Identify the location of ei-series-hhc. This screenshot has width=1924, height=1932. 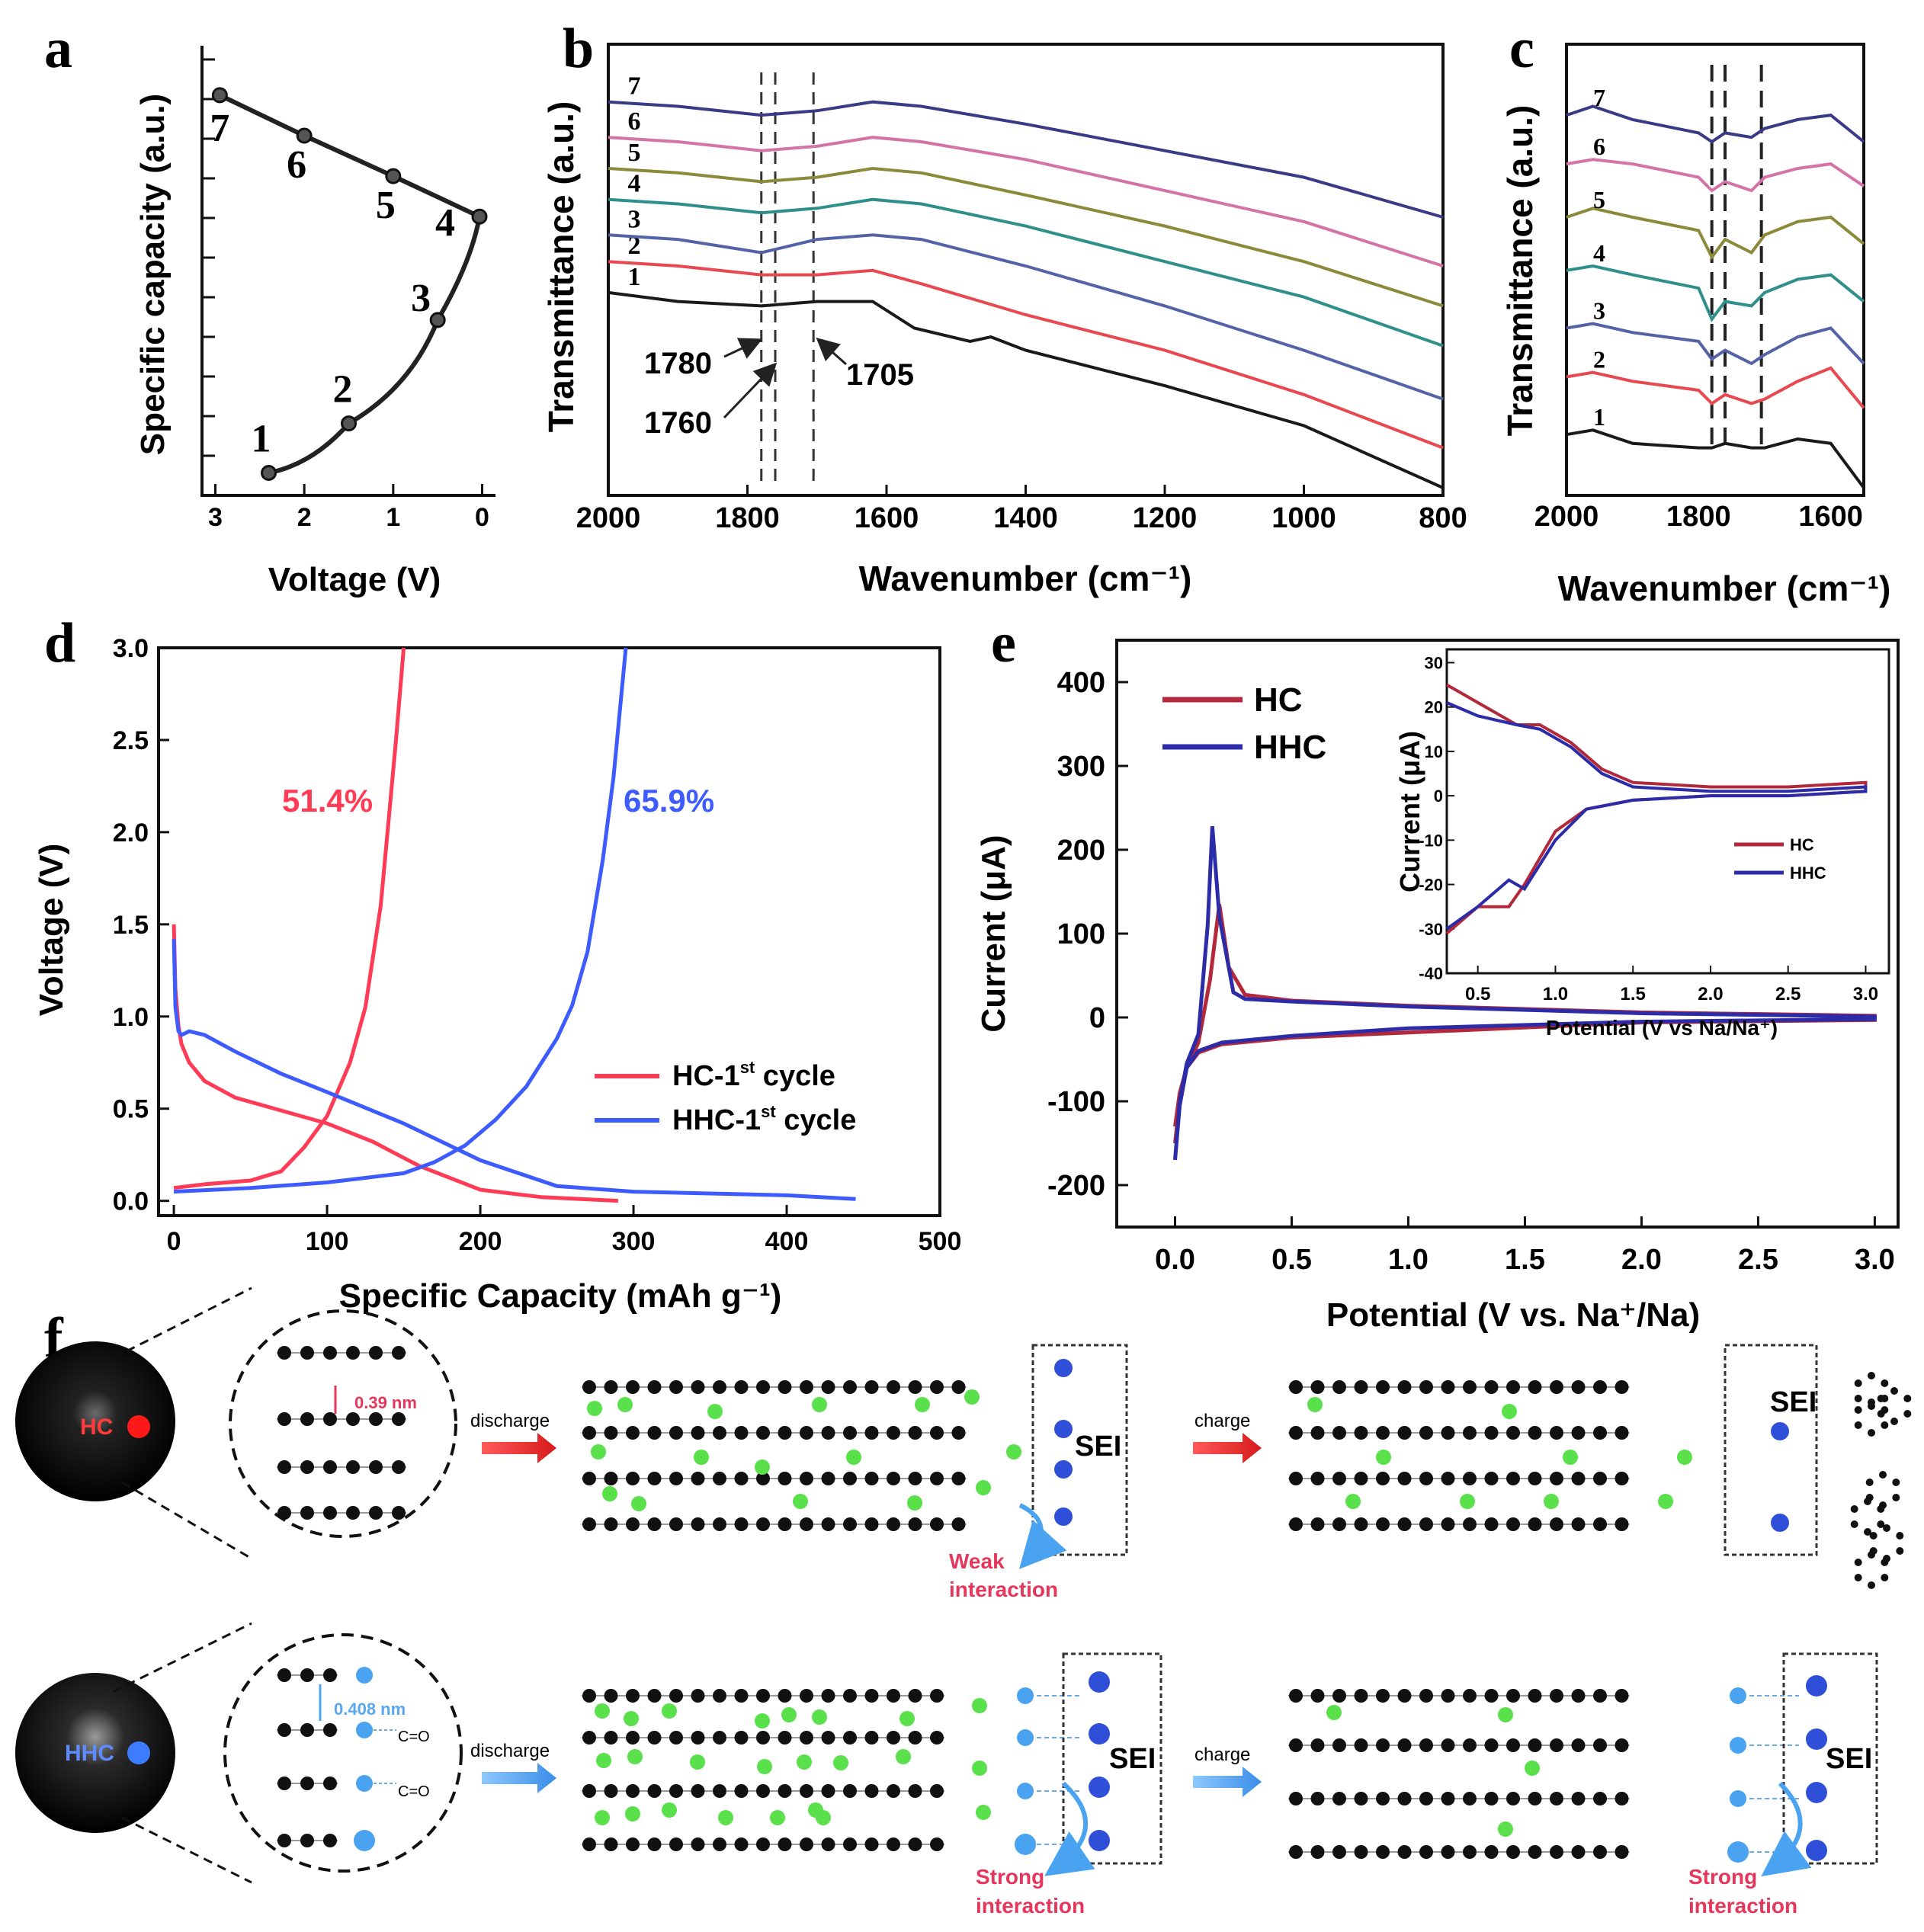
(1656, 816).